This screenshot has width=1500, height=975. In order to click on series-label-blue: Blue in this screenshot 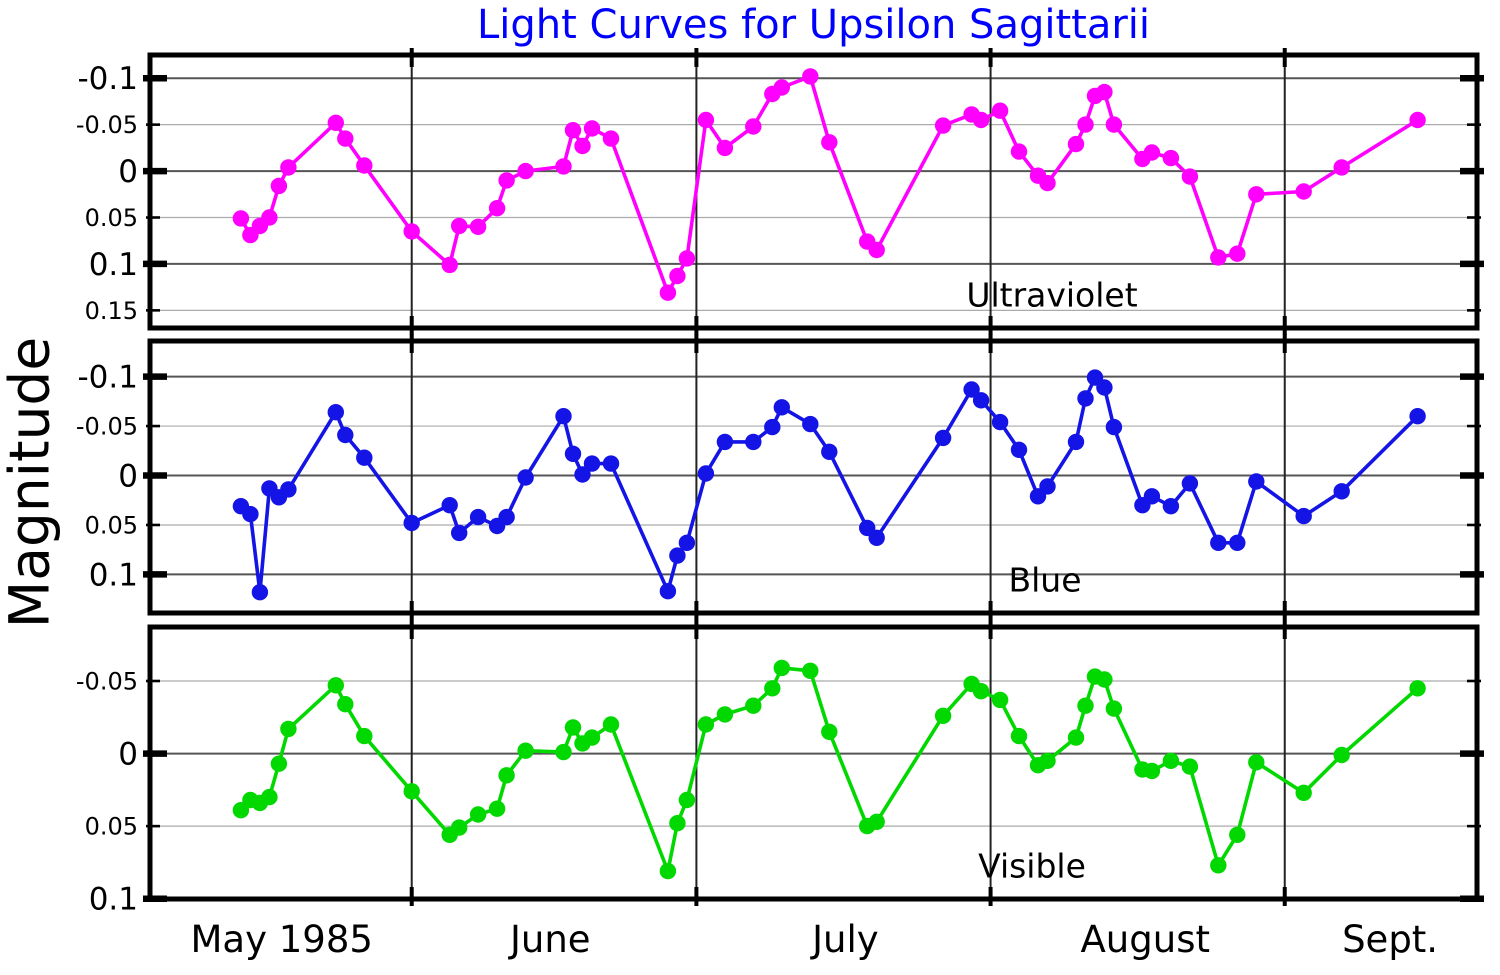, I will do `click(1044, 580)`.